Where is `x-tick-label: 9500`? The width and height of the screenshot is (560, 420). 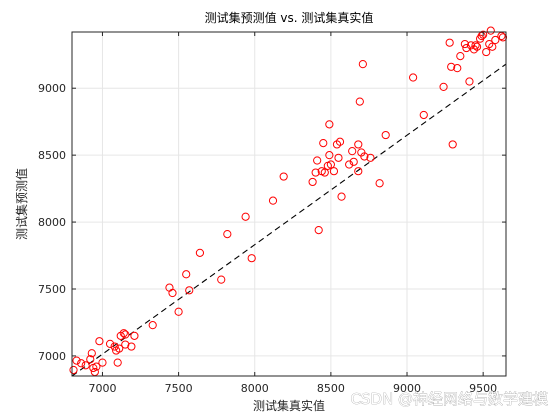 x-tick-label: 9500 is located at coordinates (483, 388).